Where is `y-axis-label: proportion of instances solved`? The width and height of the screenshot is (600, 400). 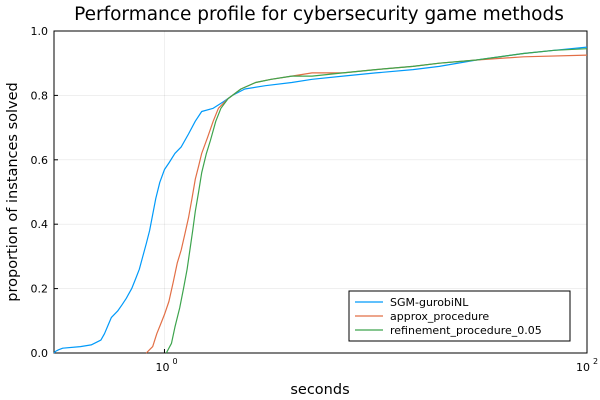
y-axis-label: proportion of instances solved is located at coordinates (13, 191).